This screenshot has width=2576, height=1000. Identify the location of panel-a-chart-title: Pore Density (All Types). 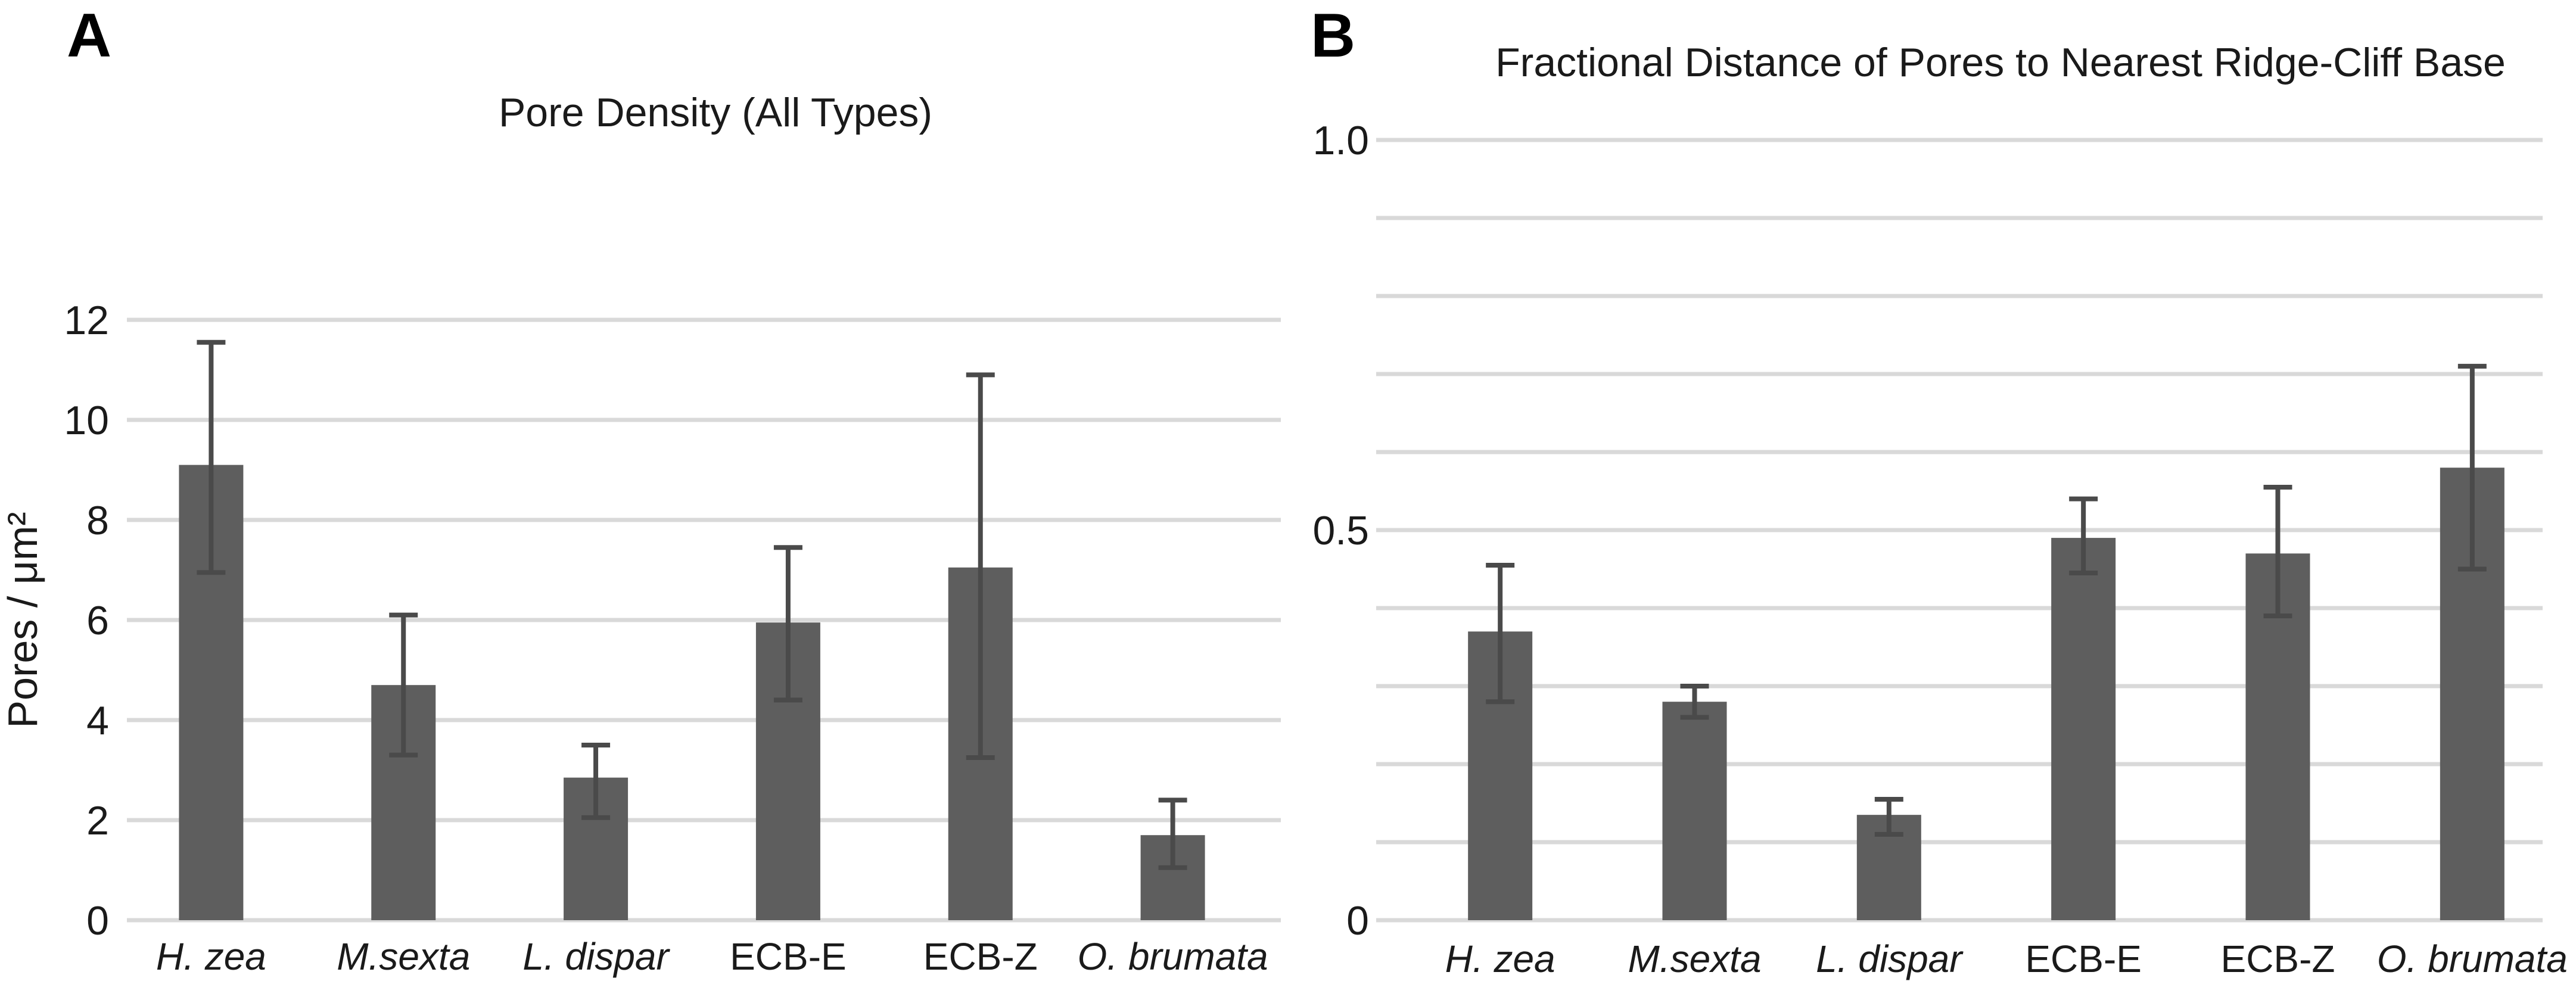
(715, 113).